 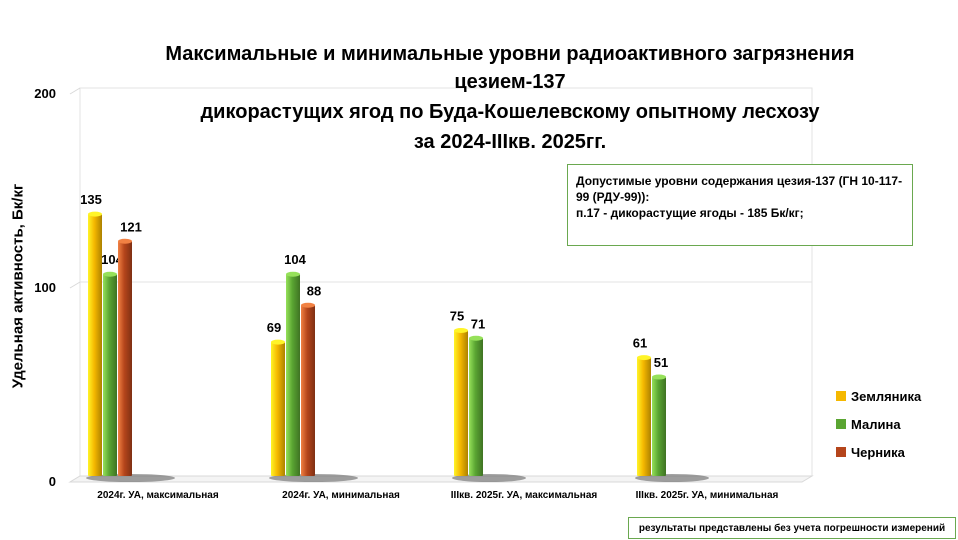 I want to click on x-tick-label: IIIкв. 2025г. УА, максимальная, so click(x=524, y=495).